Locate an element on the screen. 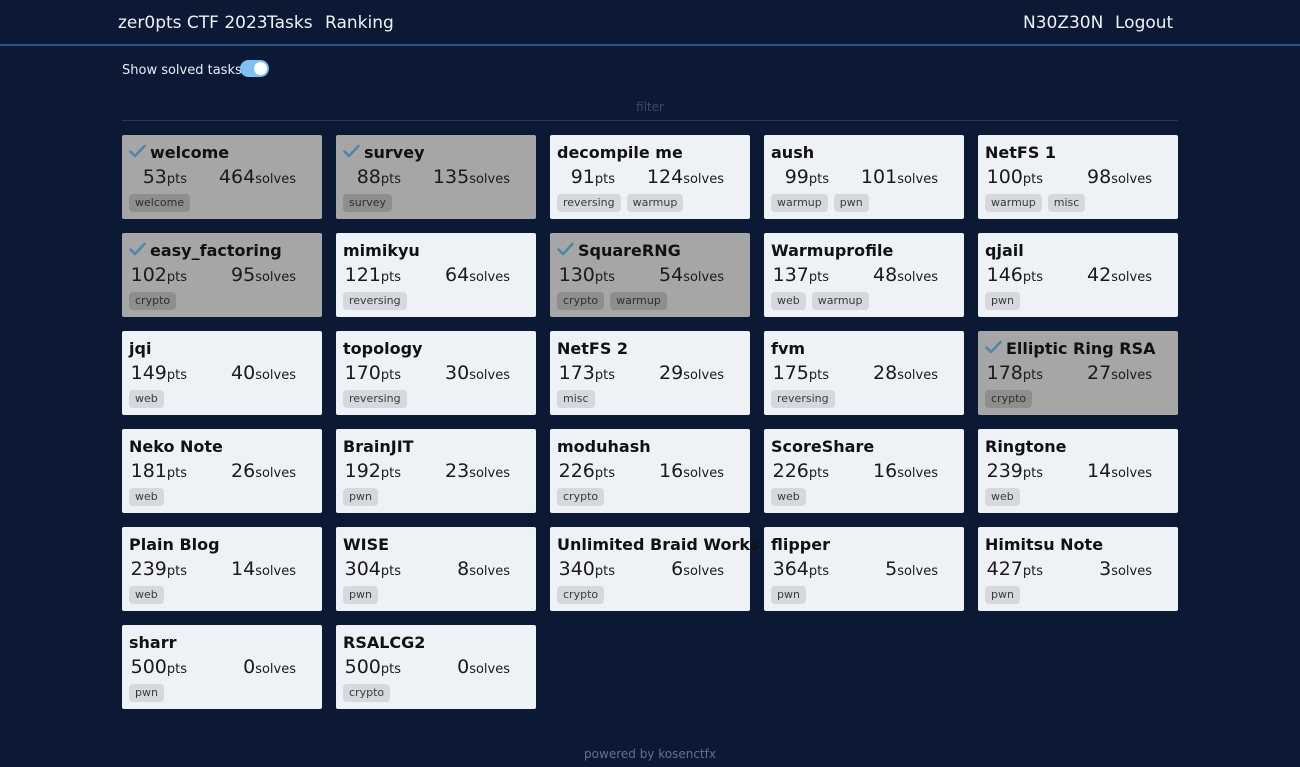  task-card: RSALCG2 500pts 0solves crypto is located at coordinates (436, 667).